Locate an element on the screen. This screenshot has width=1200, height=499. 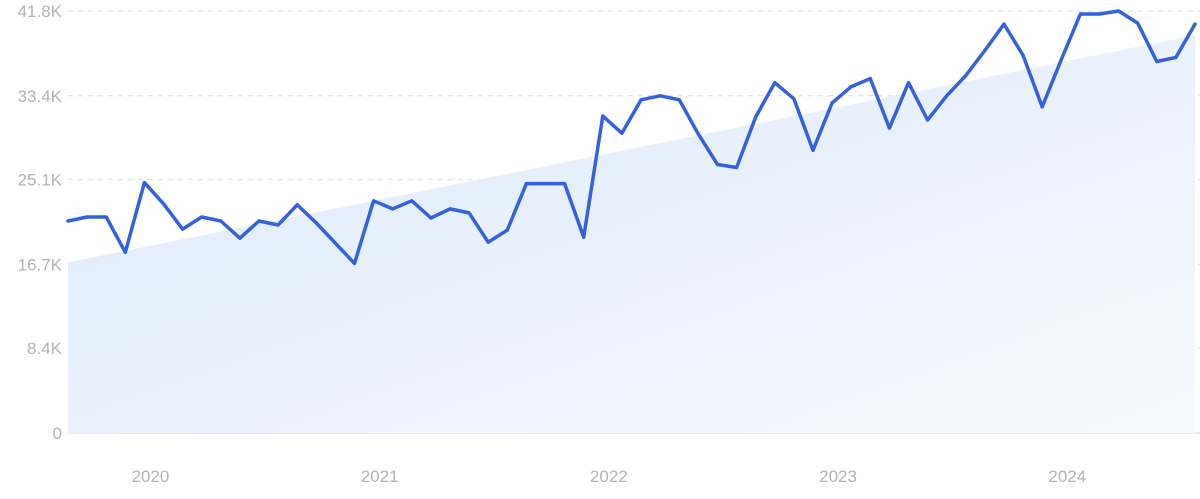
x-tick-label: 2024 is located at coordinates (1067, 476).